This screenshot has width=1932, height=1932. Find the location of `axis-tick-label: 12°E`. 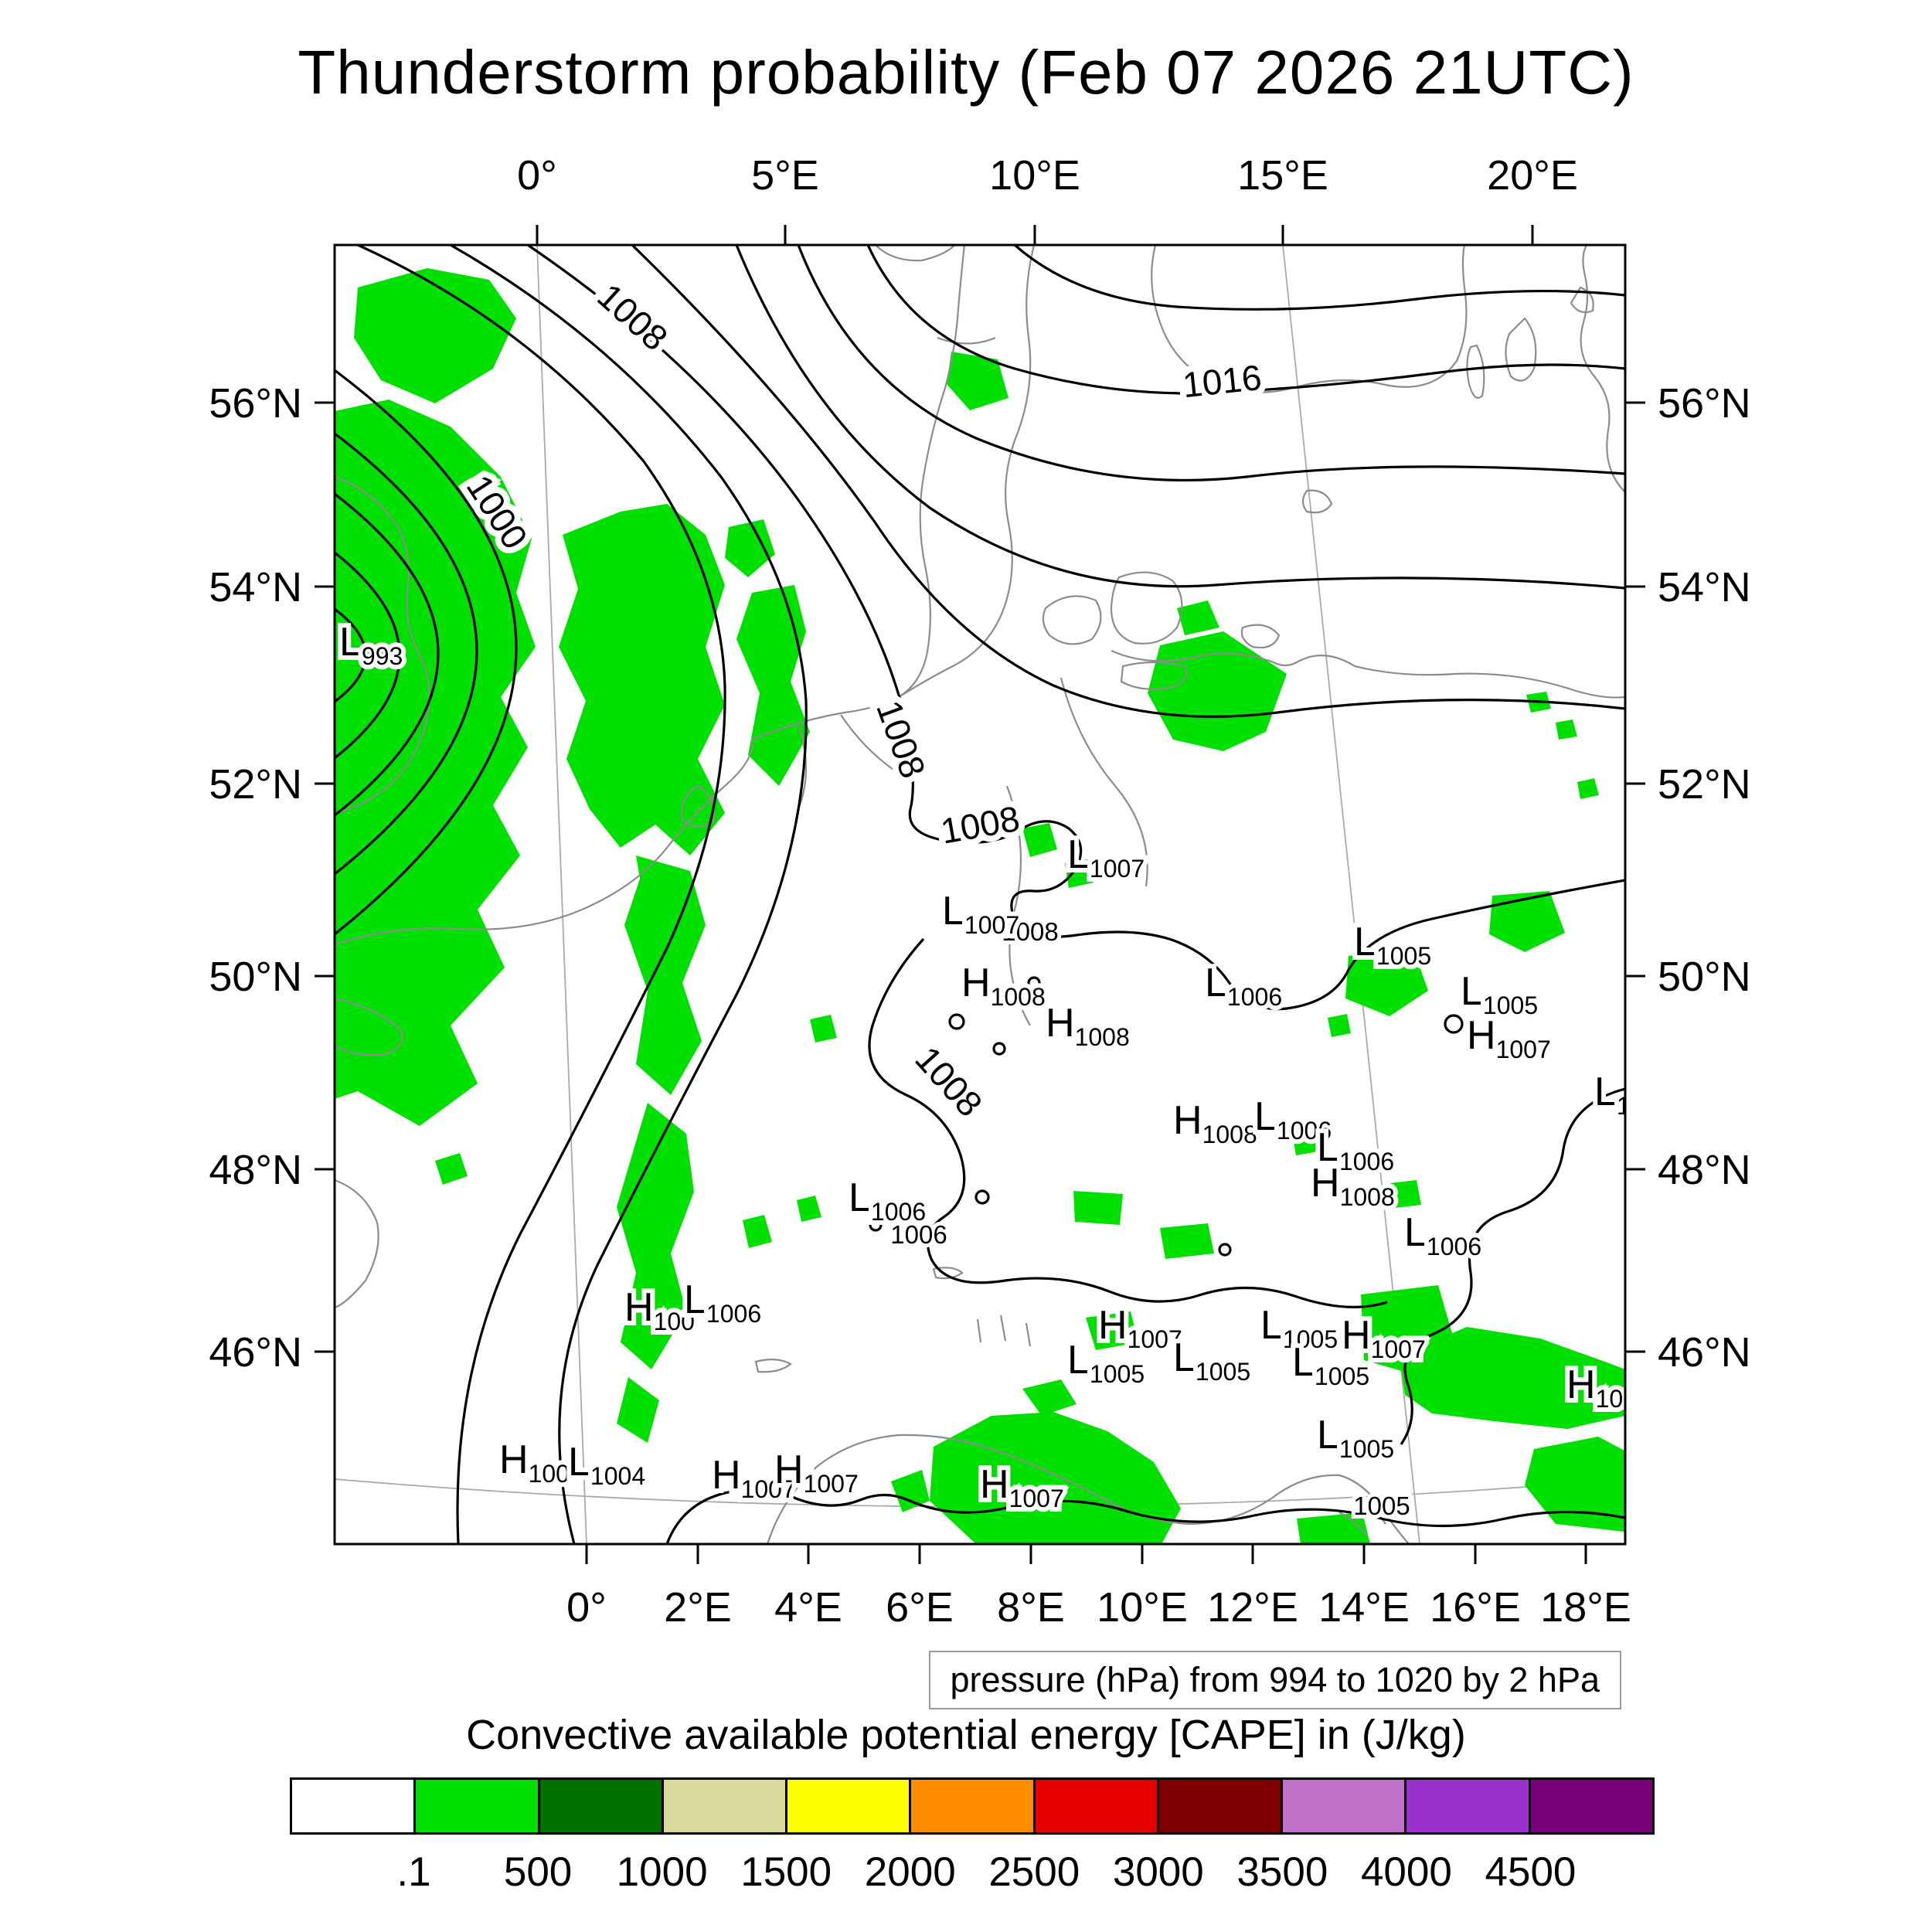

axis-tick-label: 12°E is located at coordinates (1253, 1608).